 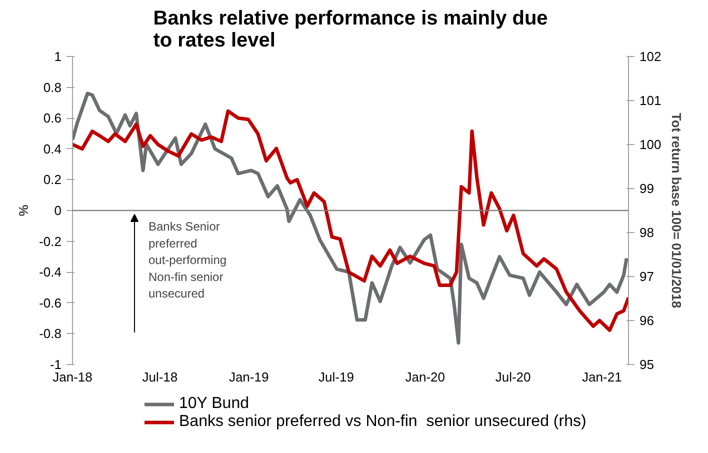 What do you see at coordinates (651, 144) in the screenshot?
I see `y2-tick-label: 100` at bounding box center [651, 144].